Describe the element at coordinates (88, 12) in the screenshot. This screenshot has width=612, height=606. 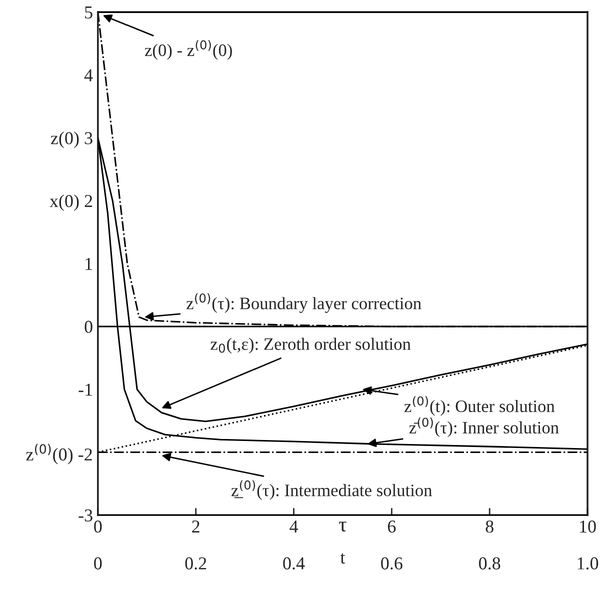
I see `y-tick-label: 5` at that location.